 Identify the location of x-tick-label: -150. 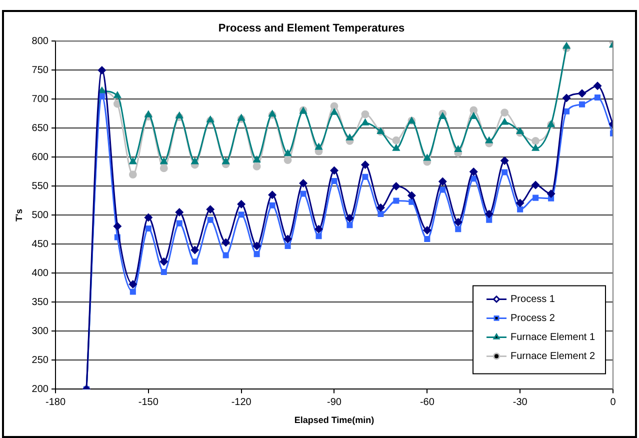
(148, 402).